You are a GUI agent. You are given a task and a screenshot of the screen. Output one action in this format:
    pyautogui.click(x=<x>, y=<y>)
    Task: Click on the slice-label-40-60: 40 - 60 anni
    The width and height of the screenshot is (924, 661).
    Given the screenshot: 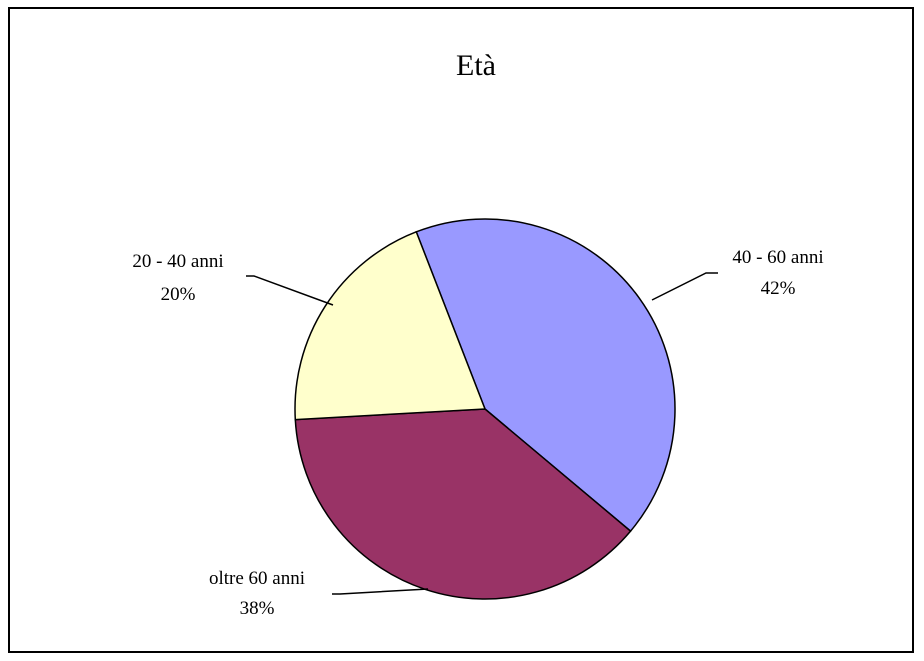 What is the action you would take?
    pyautogui.click(x=777, y=257)
    